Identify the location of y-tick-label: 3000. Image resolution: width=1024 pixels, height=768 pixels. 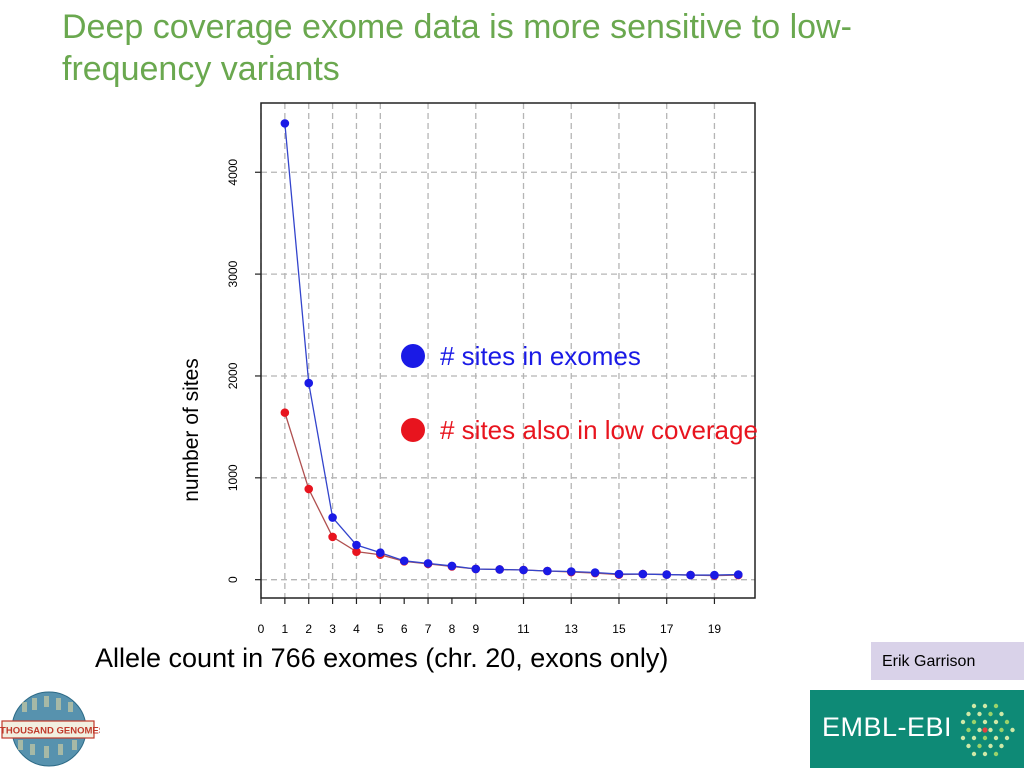
(233, 273).